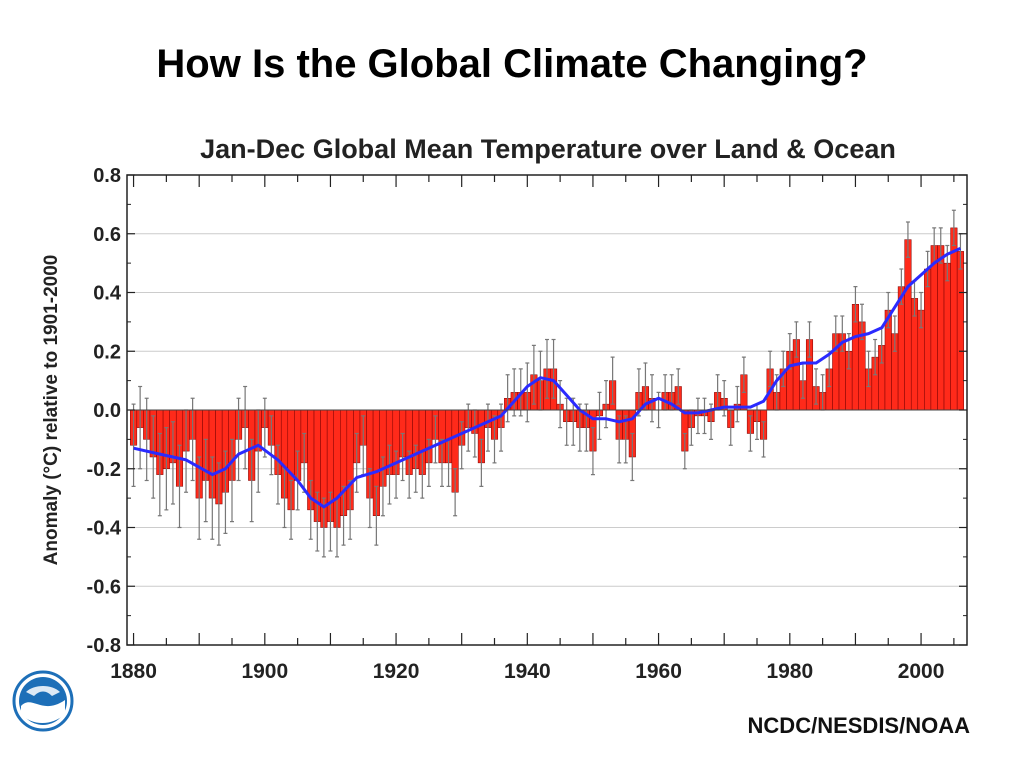 The image size is (1024, 768). Describe the element at coordinates (512, 64) in the screenshot. I see `slide-title: How Is the Global Climate Changing?` at that location.